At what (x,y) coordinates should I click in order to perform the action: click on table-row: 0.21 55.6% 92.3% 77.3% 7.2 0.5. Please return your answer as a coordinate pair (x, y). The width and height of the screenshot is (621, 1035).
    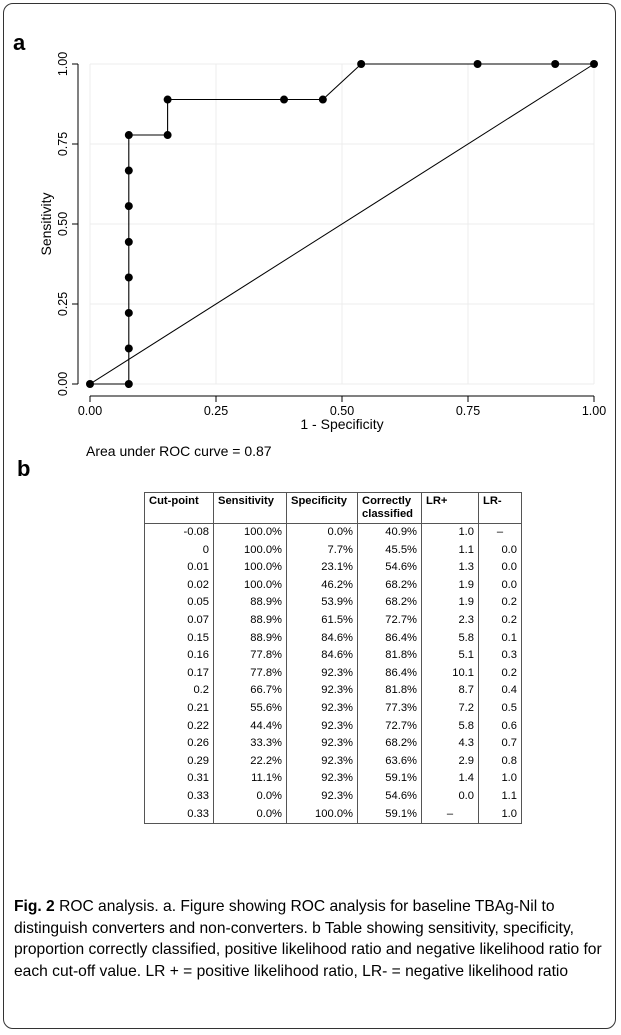
    Looking at the image, I should click on (333, 708).